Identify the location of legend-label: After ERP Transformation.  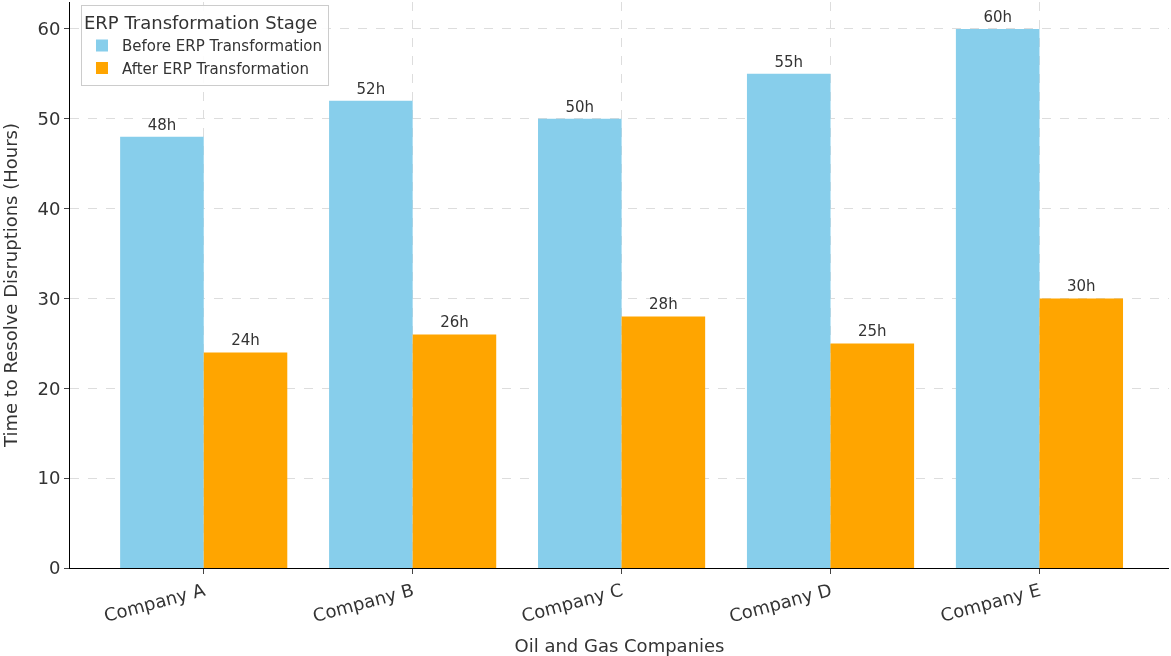
(215, 68).